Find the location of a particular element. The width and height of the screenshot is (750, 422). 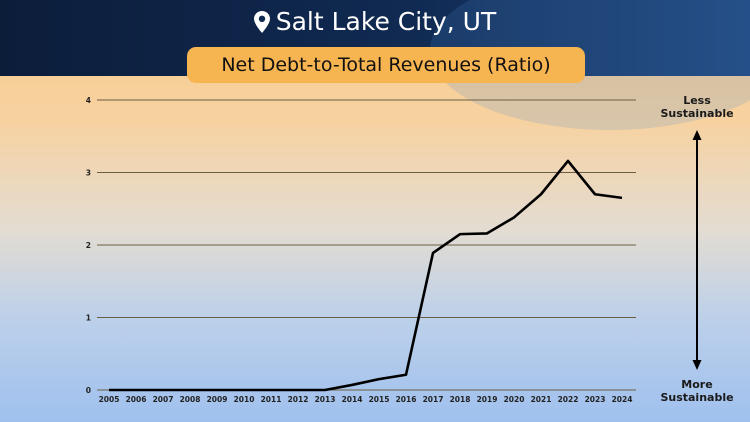

x-tick-label: 2009 is located at coordinates (217, 399).